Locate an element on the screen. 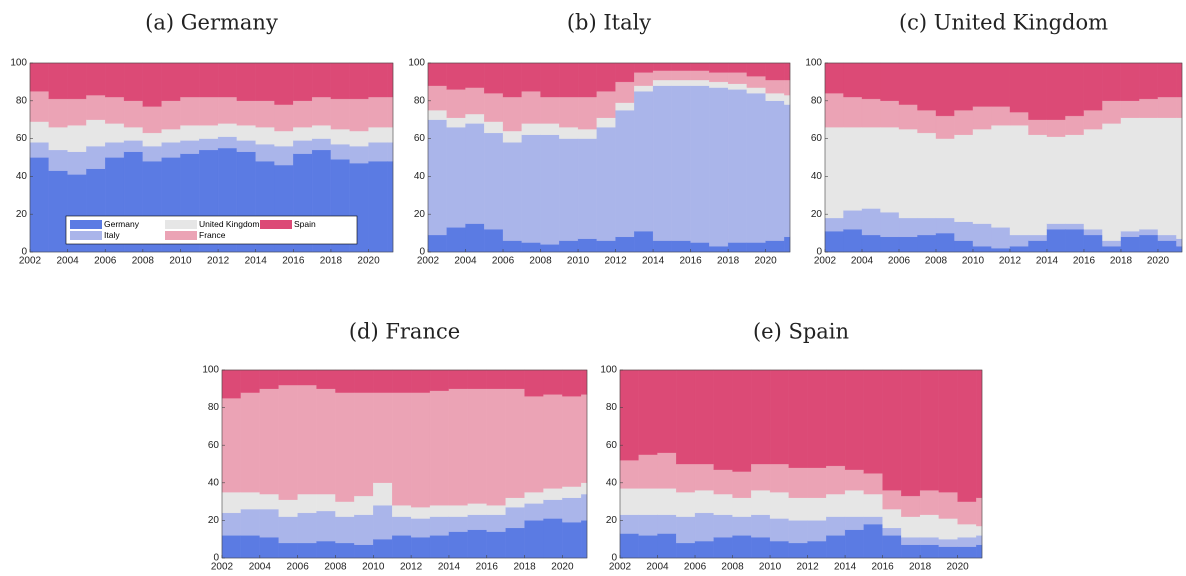 Image resolution: width=1186 pixels, height=576 pixels. y-tick-label: 0 is located at coordinates (24, 252).